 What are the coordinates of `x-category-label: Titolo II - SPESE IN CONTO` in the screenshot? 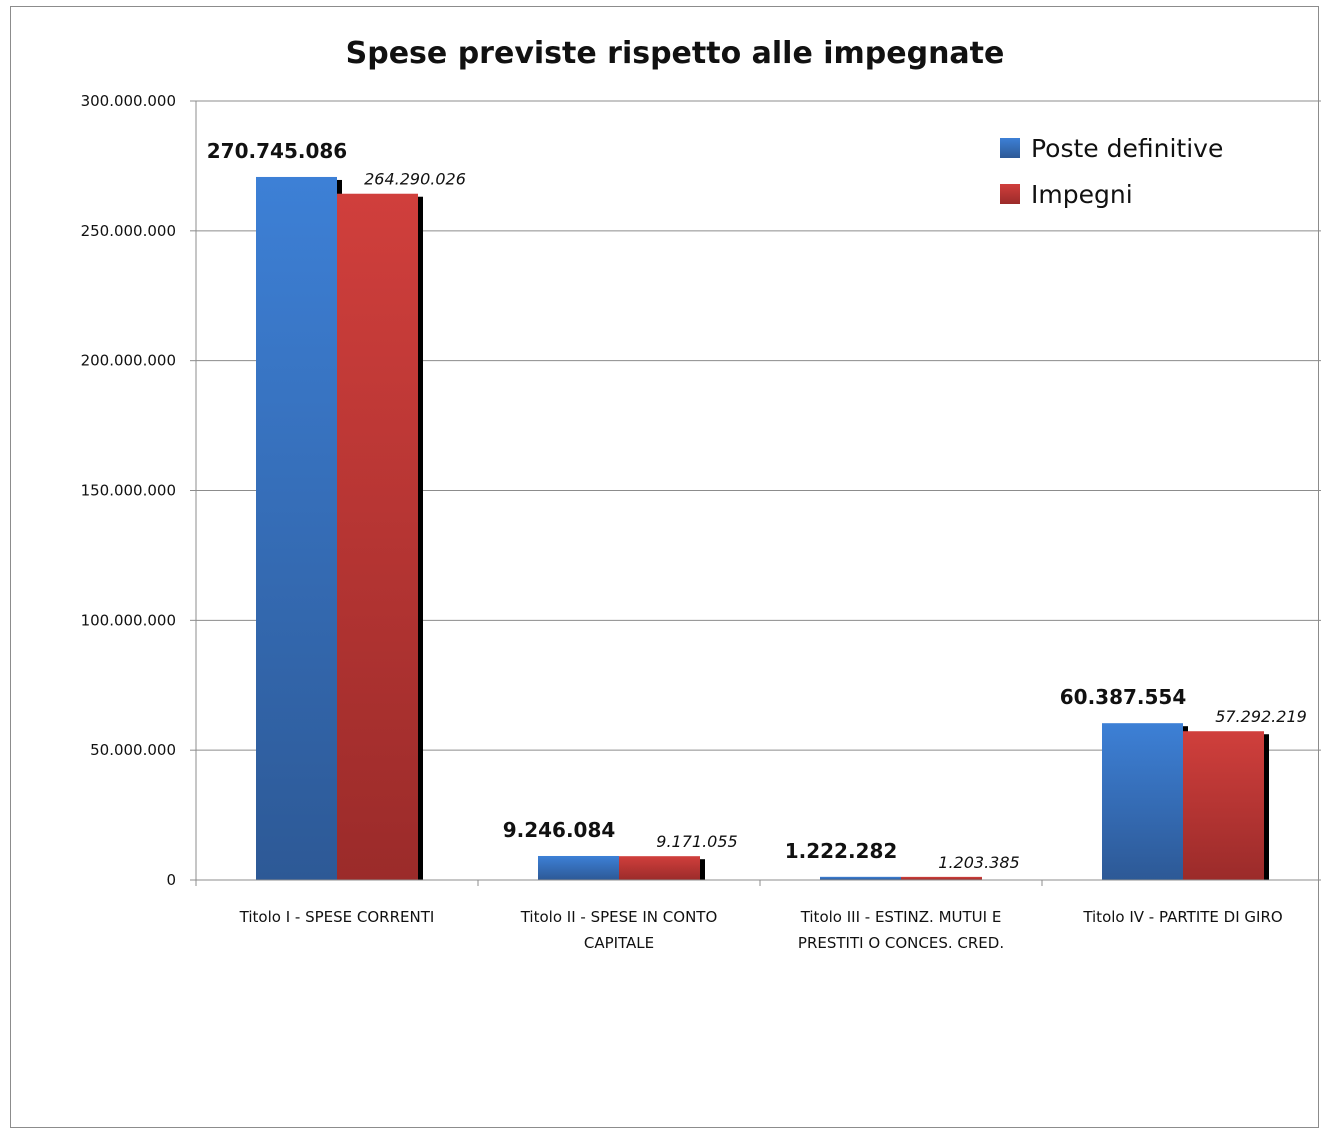 It's located at (619, 917).